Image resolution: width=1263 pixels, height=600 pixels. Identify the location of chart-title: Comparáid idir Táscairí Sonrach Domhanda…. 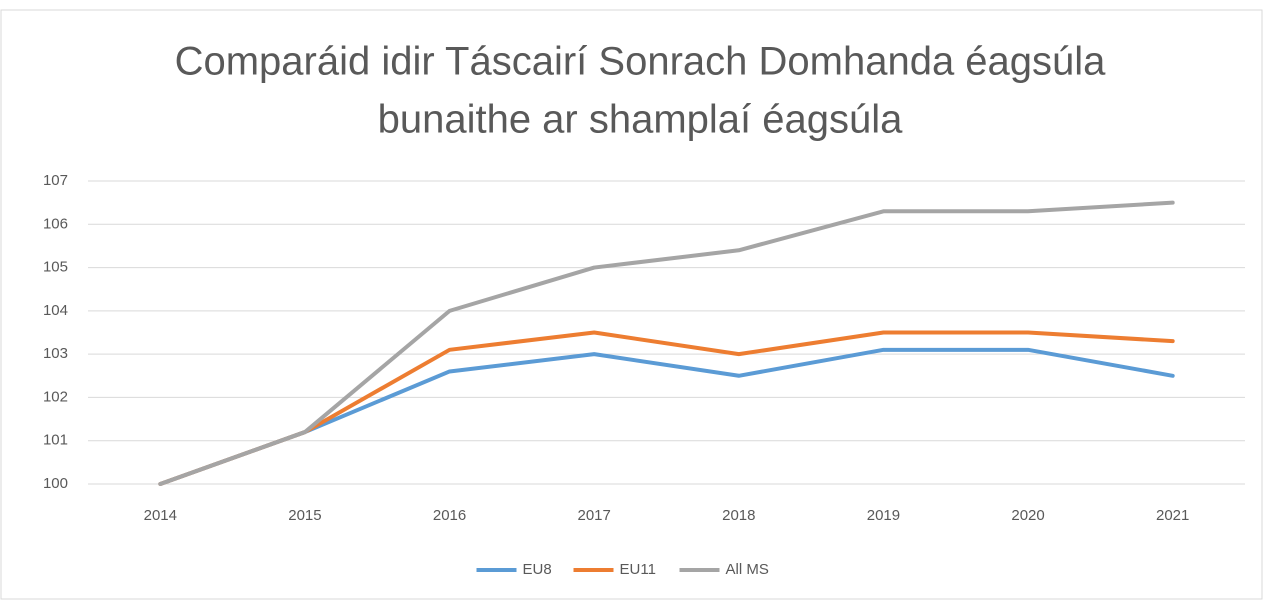
(641, 62).